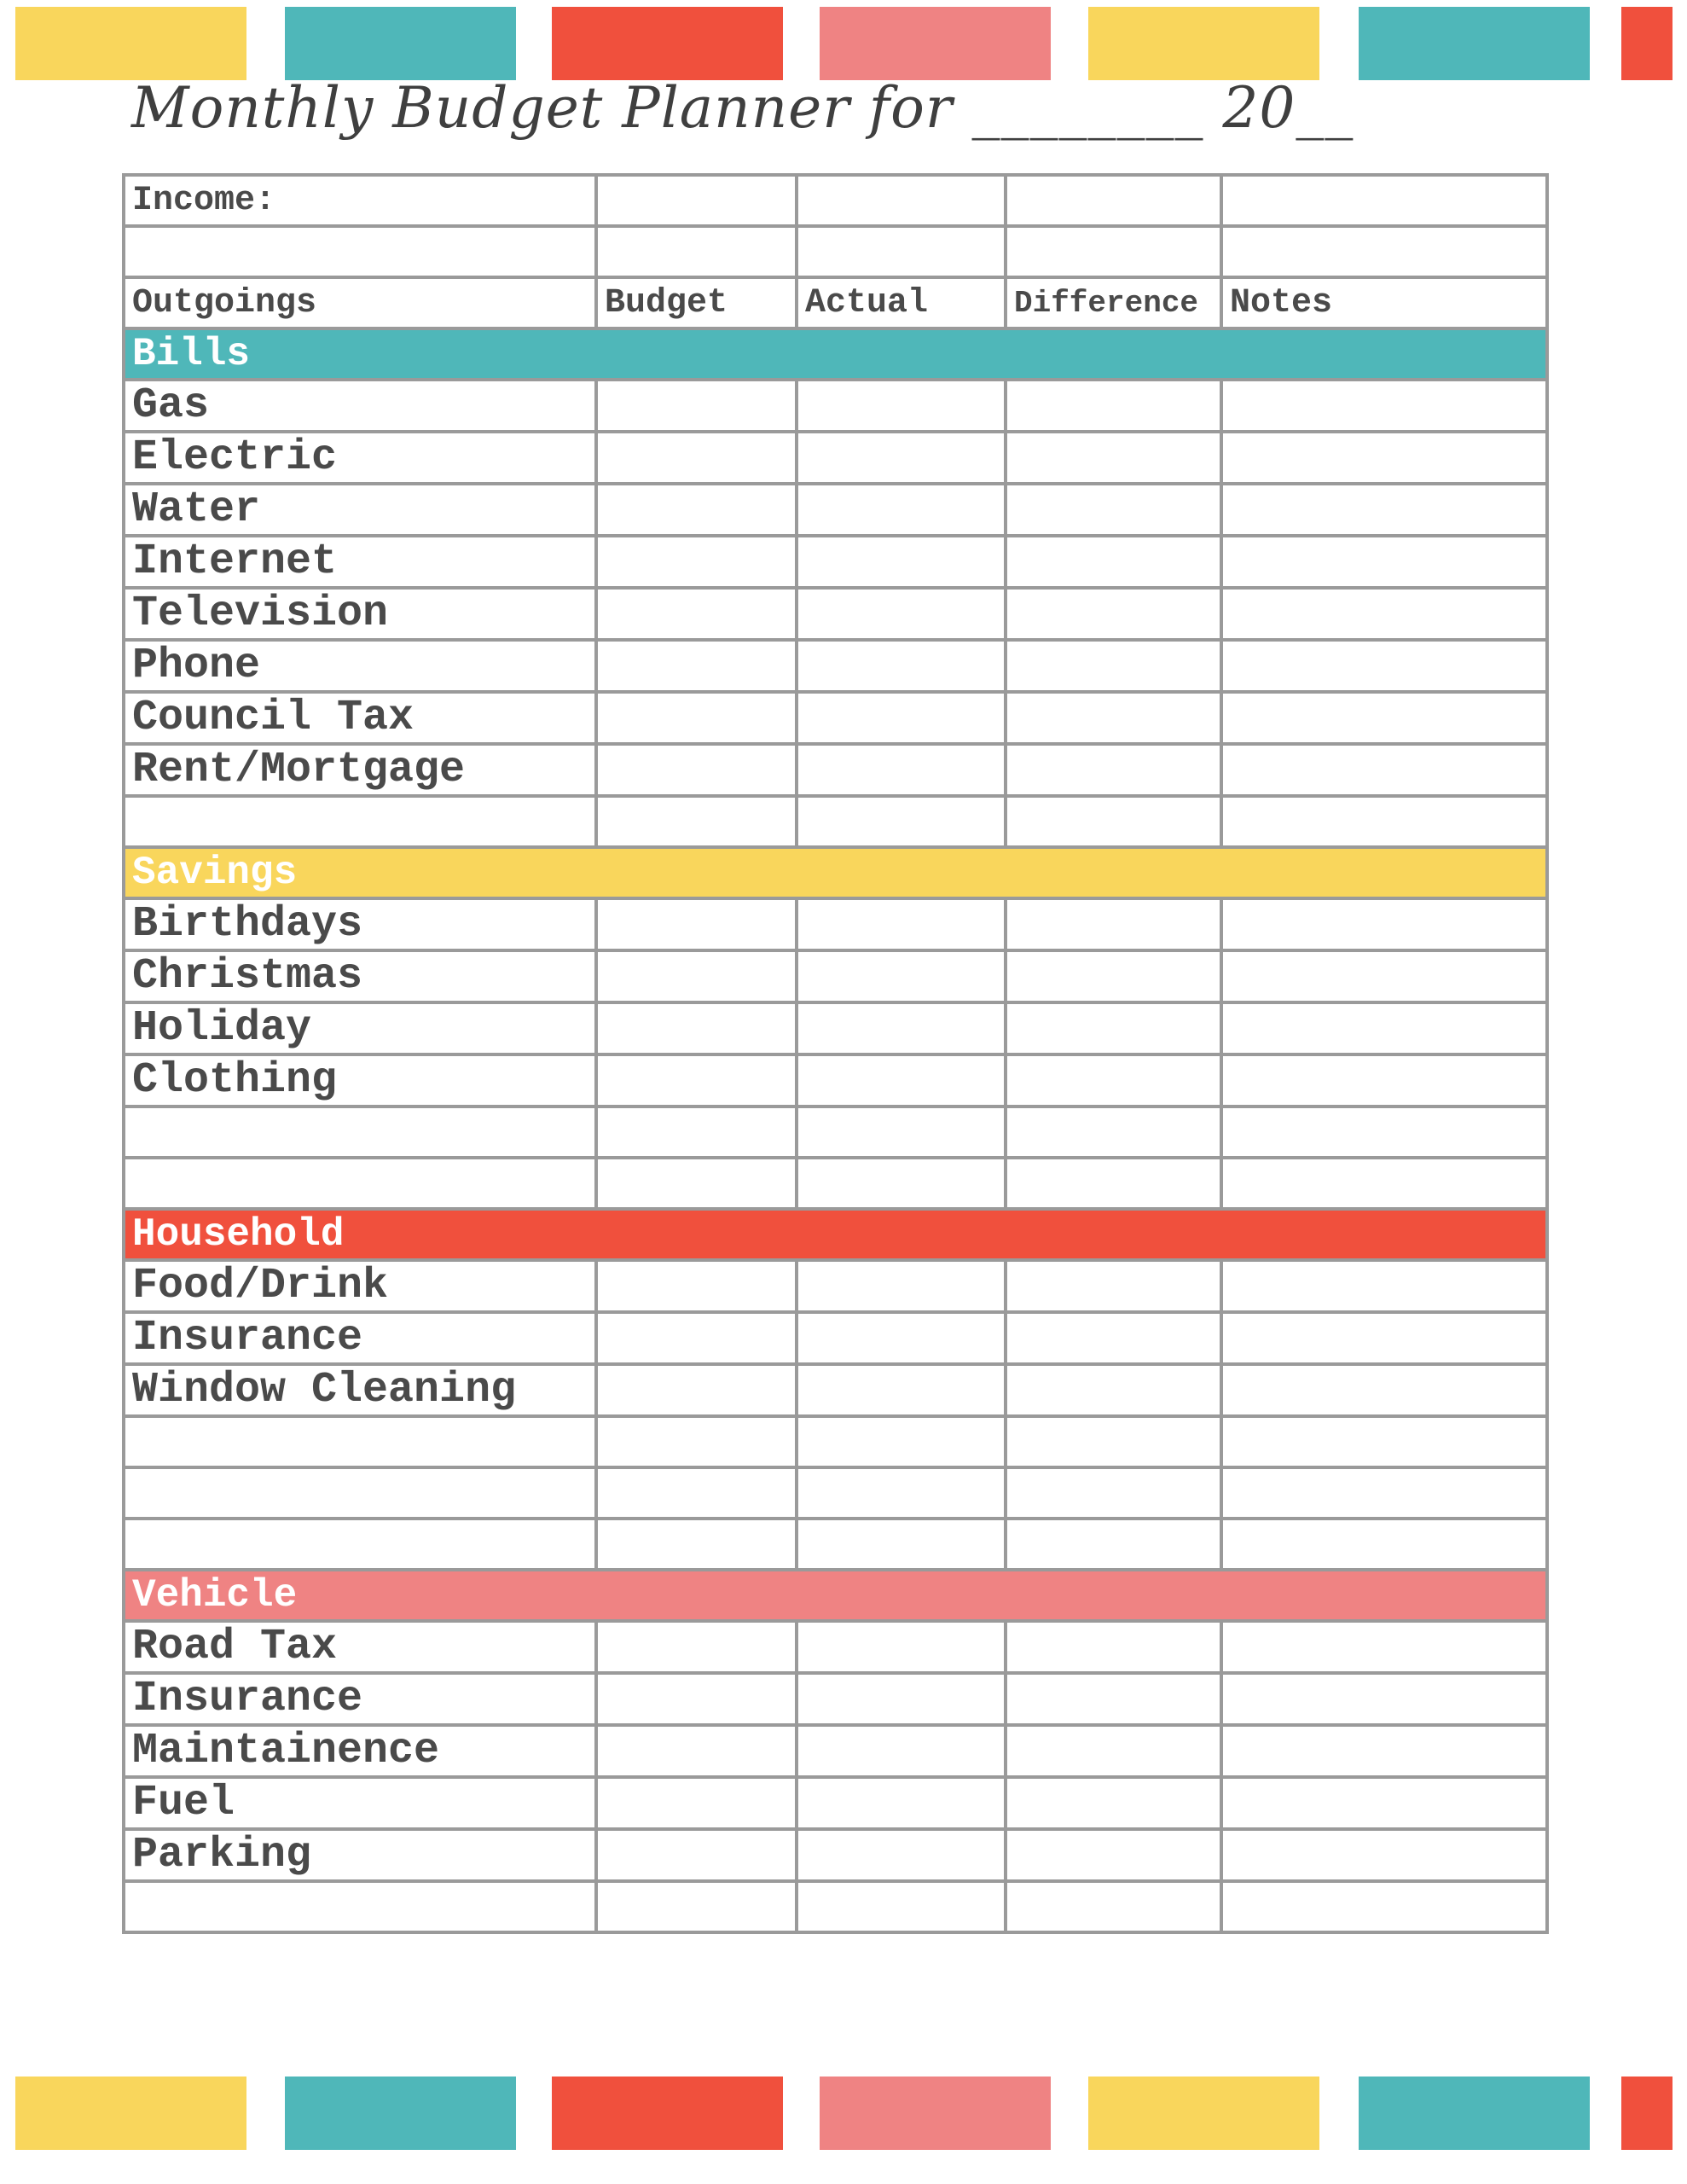 The image size is (1687, 2184). I want to click on income-notes-cell, so click(1384, 201).